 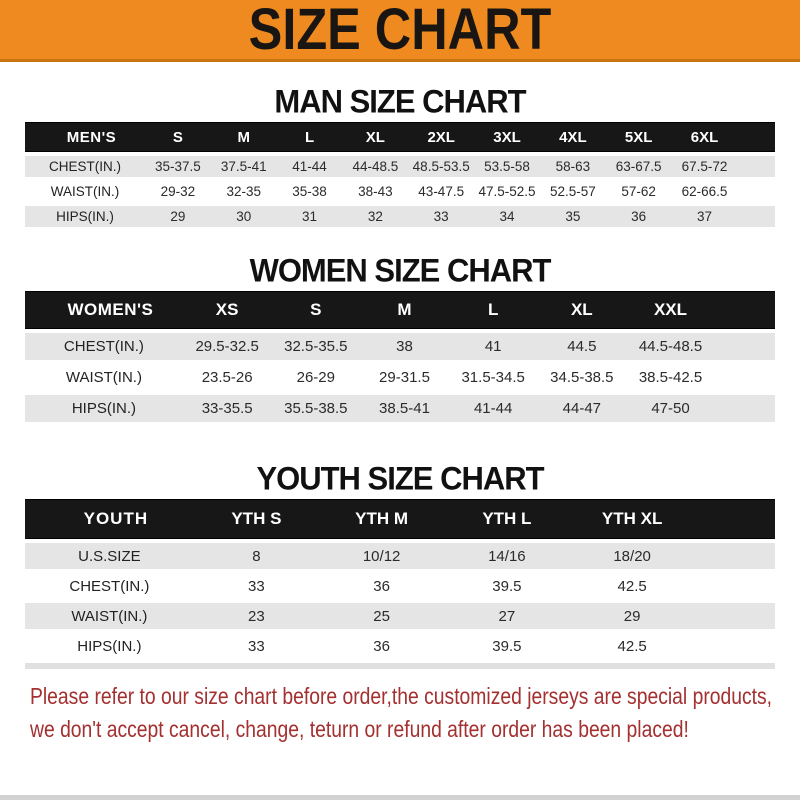 What do you see at coordinates (670, 346) in the screenshot?
I see `cell: 44.5-48.5` at bounding box center [670, 346].